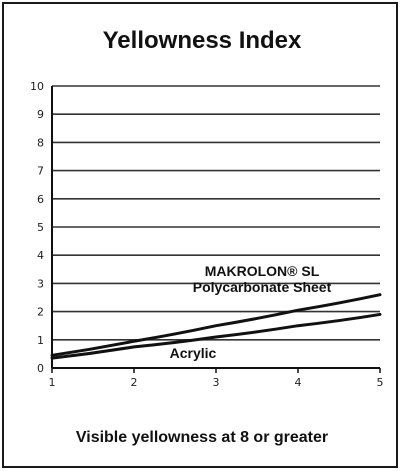  Describe the element at coordinates (40, 312) in the screenshot. I see `y-tick-label: 2` at that location.